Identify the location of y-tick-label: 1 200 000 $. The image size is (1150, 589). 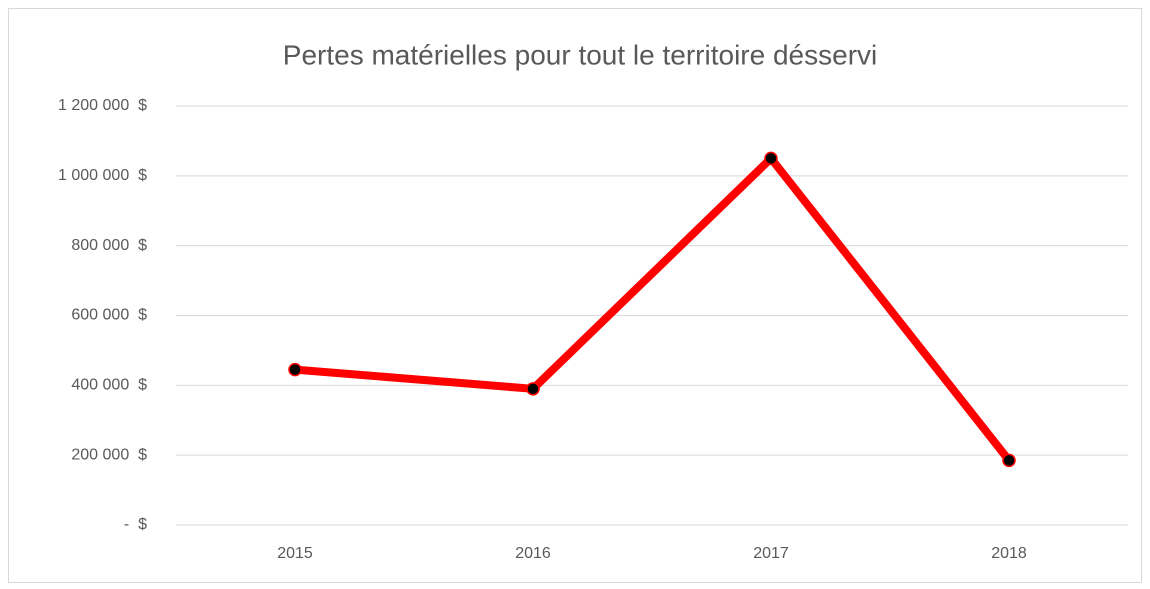
(102, 105).